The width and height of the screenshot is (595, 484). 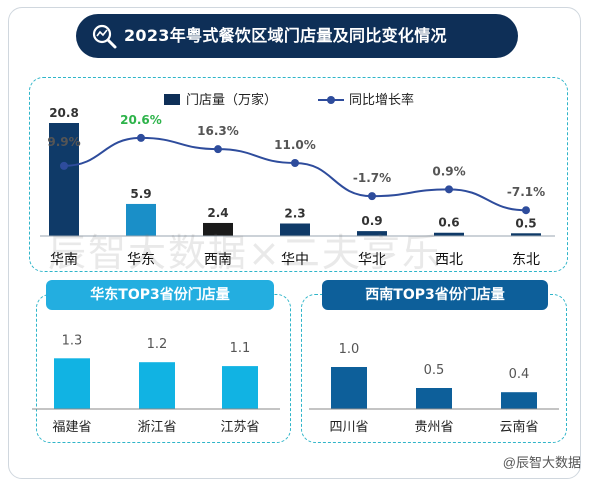 I want to click on bar-value-label: 0.9, so click(x=371, y=221).